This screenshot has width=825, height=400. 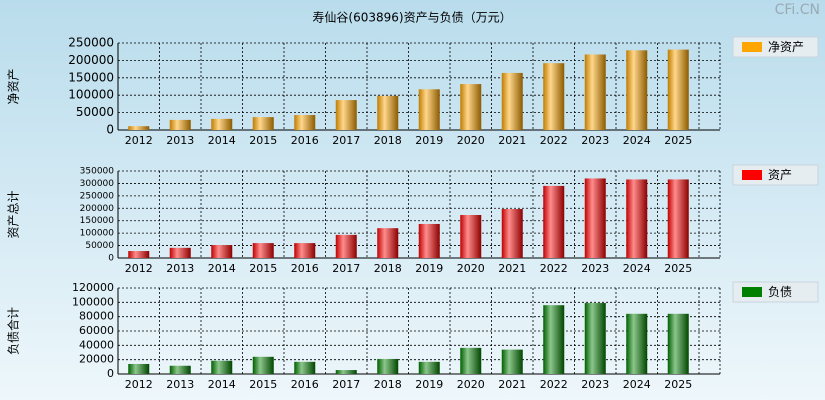 I want to click on title: 寿仙谷(603896)资产与负债（万元）, so click(x=411, y=18).